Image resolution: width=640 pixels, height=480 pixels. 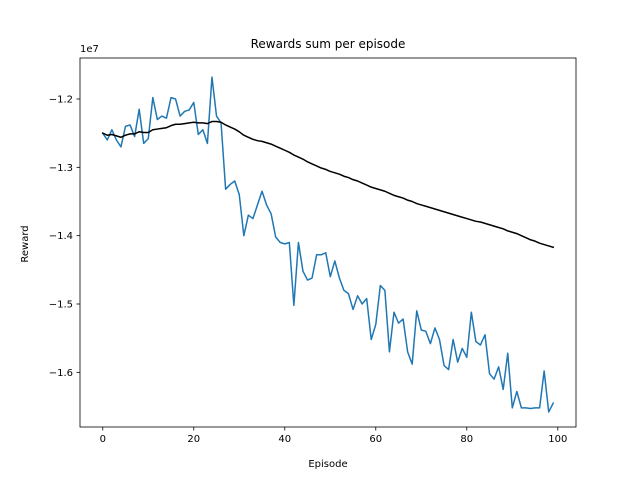 I want to click on y-offset-text: 1e7, so click(x=89, y=49).